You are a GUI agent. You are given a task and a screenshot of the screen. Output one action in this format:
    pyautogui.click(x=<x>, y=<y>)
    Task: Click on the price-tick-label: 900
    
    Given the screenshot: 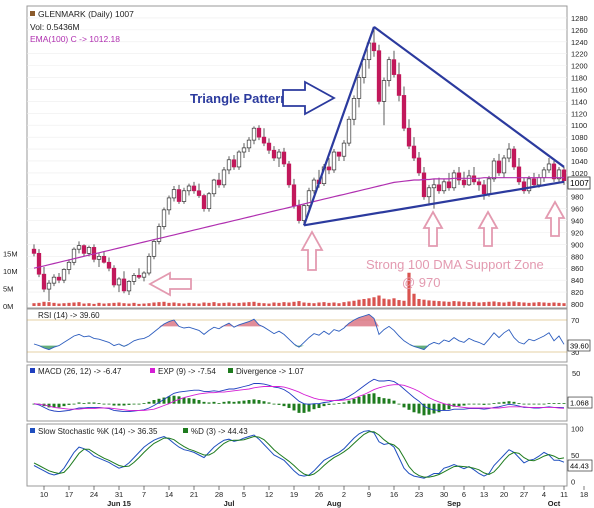 What is the action you would take?
    pyautogui.click(x=577, y=244)
    